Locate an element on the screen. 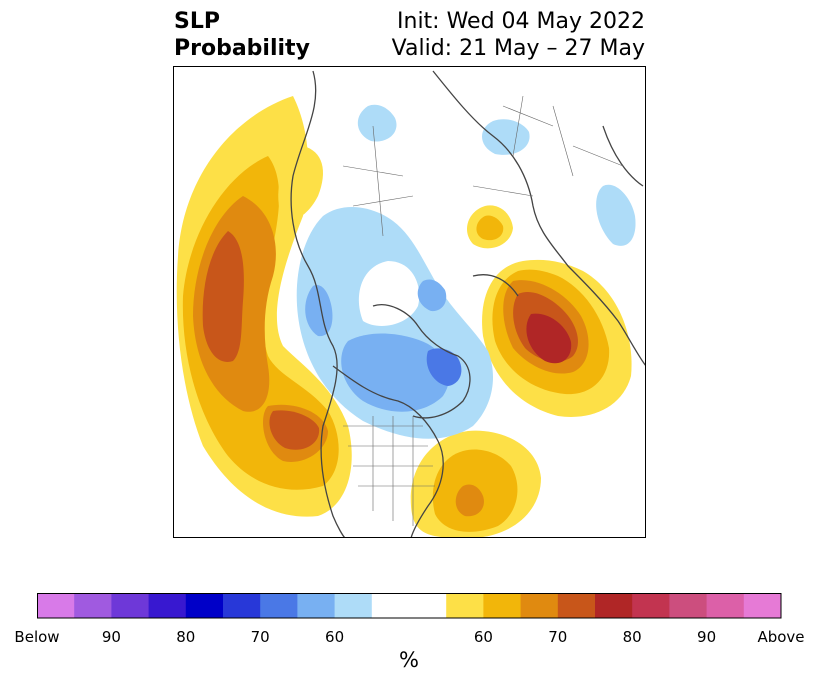  init-date-label: Init: Wed 04 May 2022 is located at coordinates (521, 21).